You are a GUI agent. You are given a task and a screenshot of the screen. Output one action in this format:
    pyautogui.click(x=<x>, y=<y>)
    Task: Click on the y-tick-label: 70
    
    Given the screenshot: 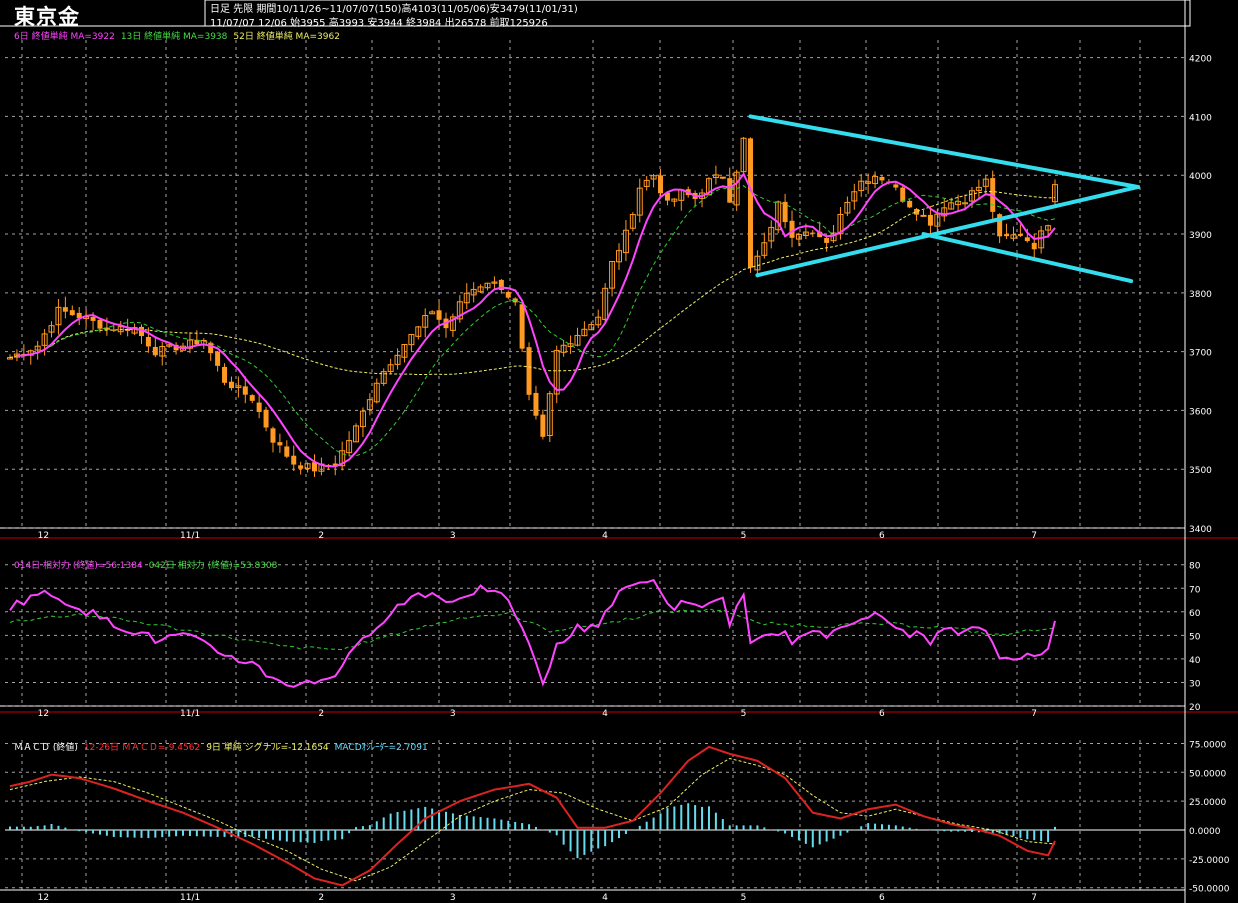 What is the action you would take?
    pyautogui.click(x=1195, y=590)
    